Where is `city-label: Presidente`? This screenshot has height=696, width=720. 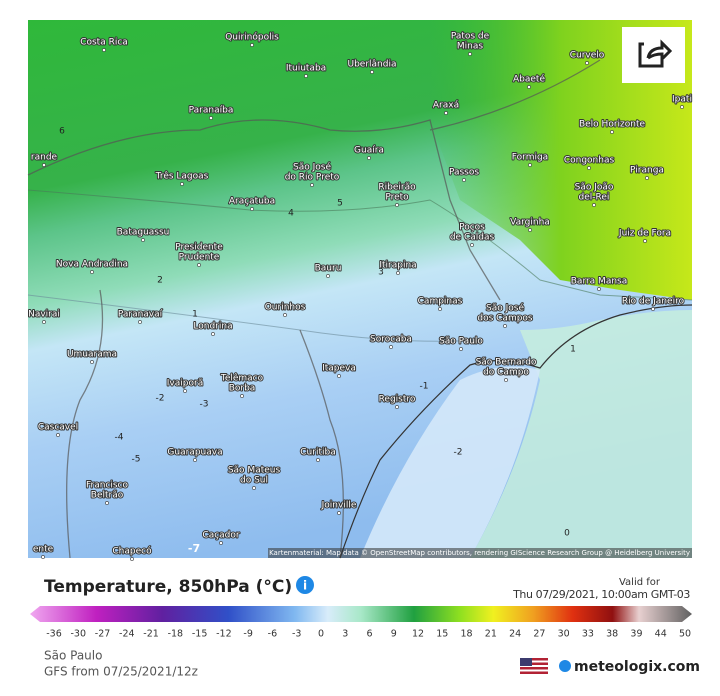
city-label: Presidente is located at coordinates (199, 248).